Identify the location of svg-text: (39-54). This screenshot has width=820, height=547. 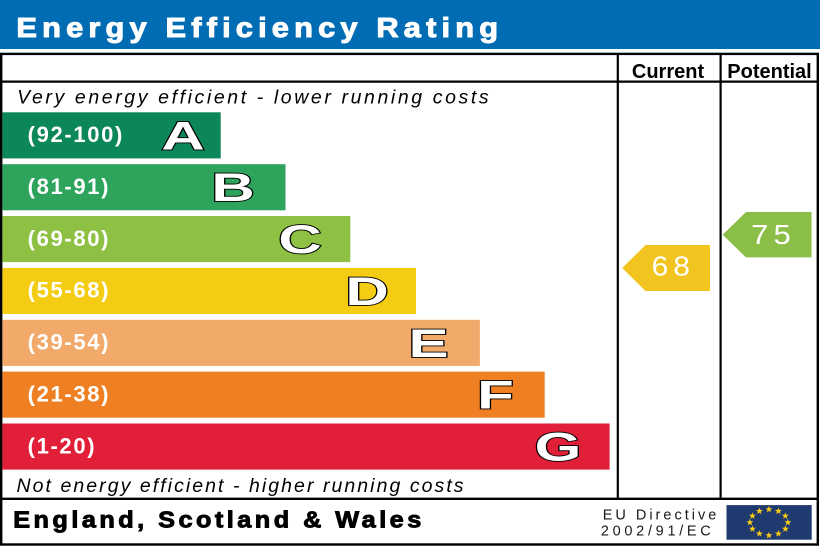
(69, 342).